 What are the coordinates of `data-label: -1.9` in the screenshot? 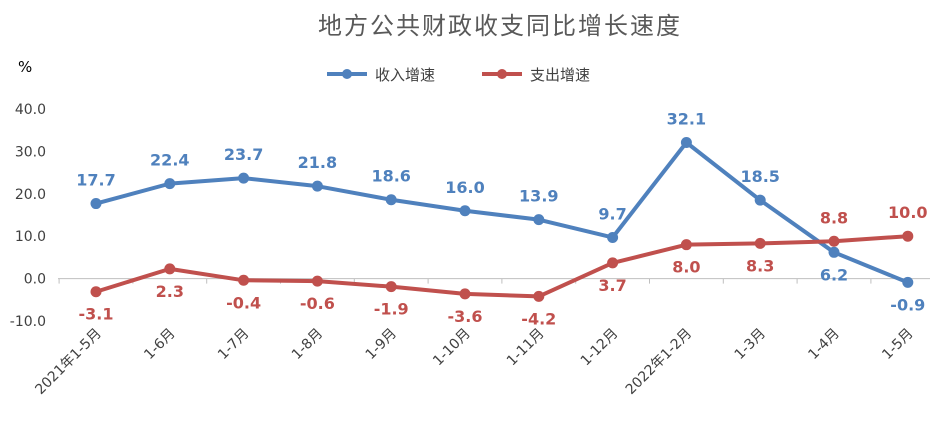 It's located at (391, 309).